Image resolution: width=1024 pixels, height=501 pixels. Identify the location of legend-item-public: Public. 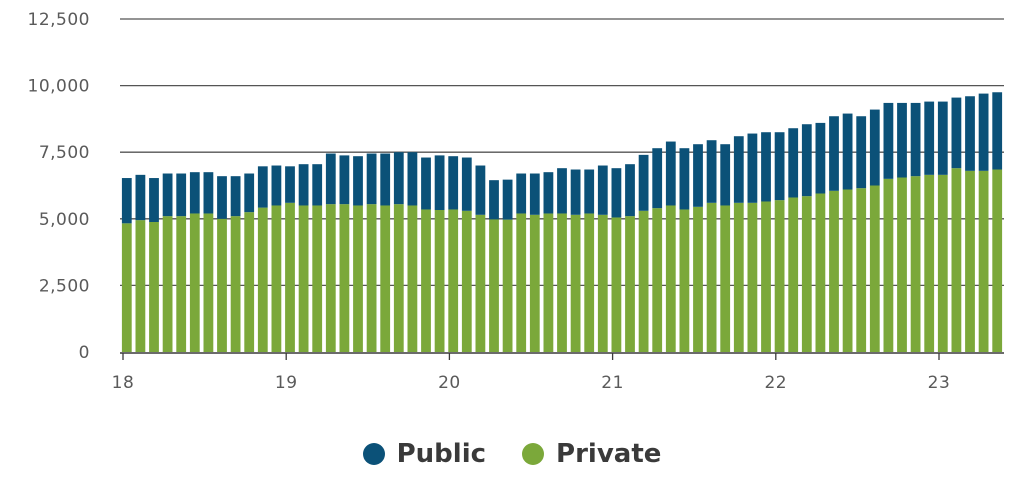
(424, 454).